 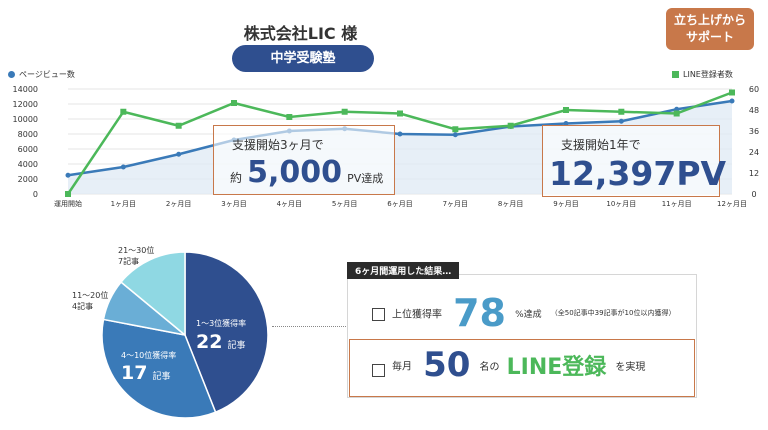 What do you see at coordinates (565, 204) in the screenshot?
I see `x-tick: 9ヶ月目` at bounding box center [565, 204].